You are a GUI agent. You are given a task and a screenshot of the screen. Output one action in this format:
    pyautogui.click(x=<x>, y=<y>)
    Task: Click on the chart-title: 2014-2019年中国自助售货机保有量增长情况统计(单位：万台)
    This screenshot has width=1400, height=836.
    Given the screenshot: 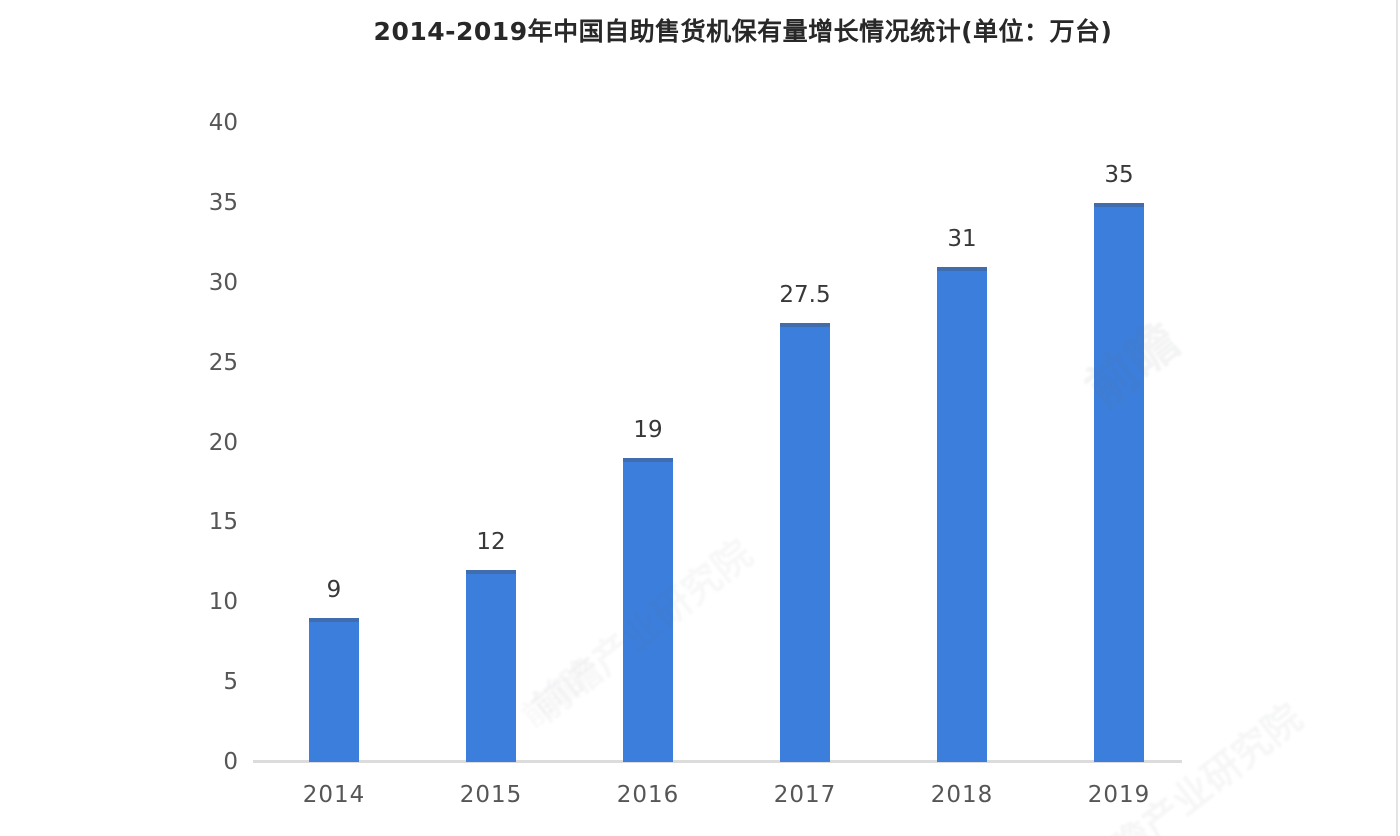 What is the action you would take?
    pyautogui.click(x=743, y=31)
    